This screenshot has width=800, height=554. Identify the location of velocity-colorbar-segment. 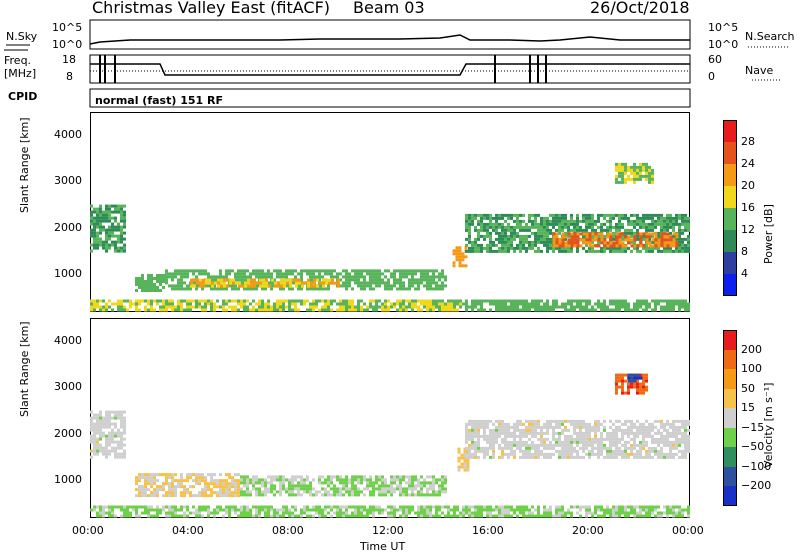
(730, 437).